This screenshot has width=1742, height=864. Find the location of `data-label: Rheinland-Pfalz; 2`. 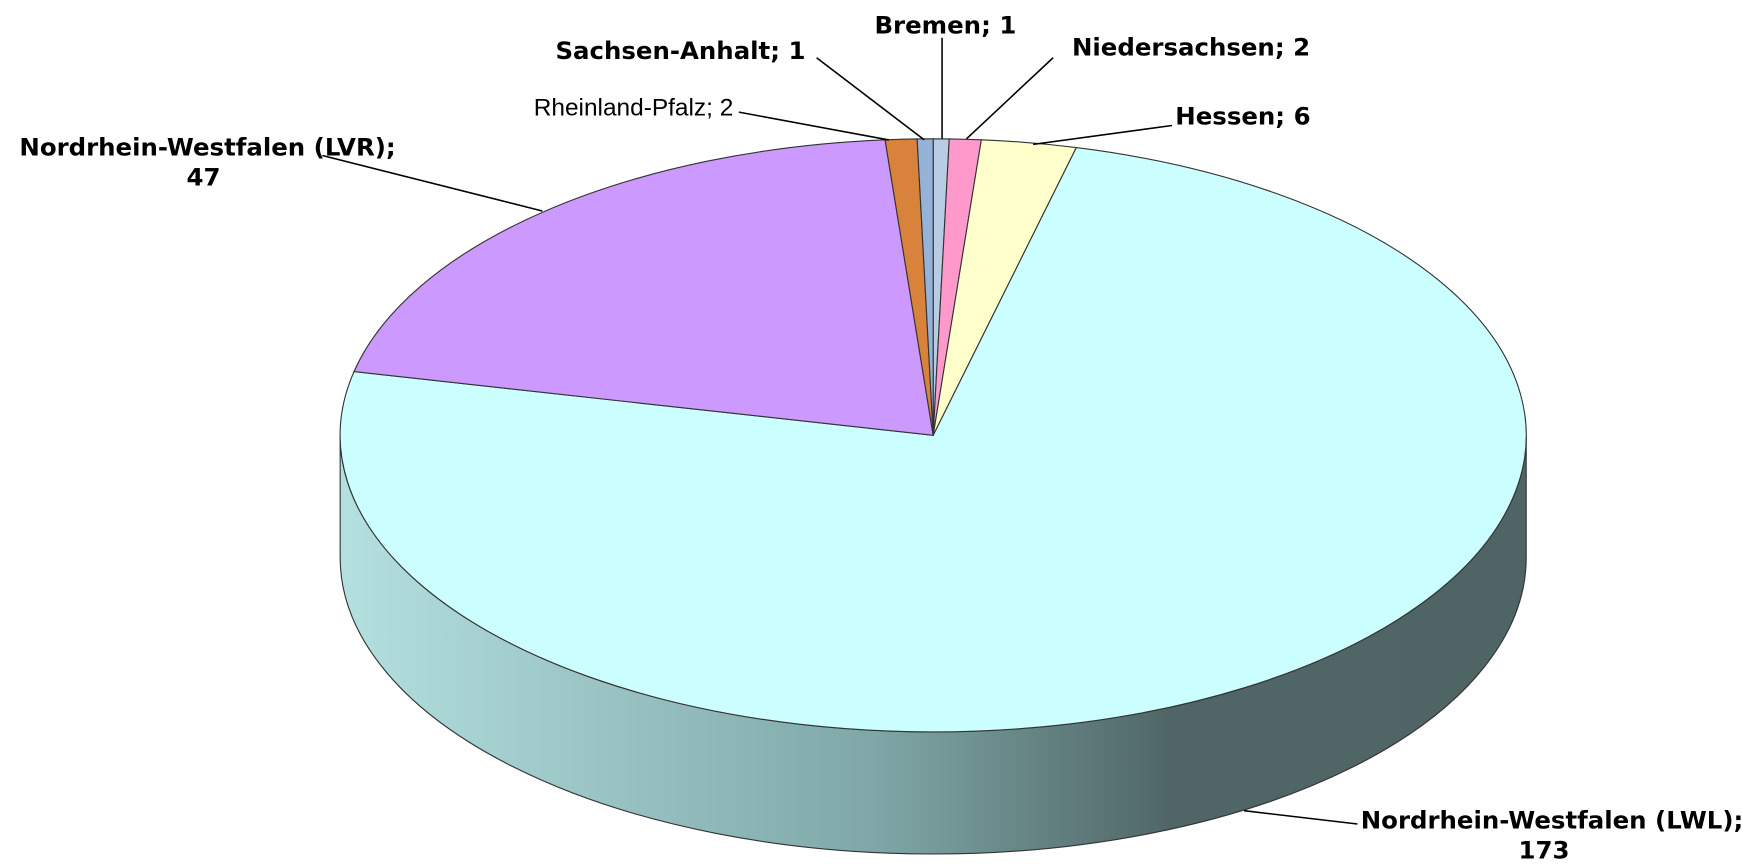

data-label: Rheinland-Pfalz; 2 is located at coordinates (634, 107).